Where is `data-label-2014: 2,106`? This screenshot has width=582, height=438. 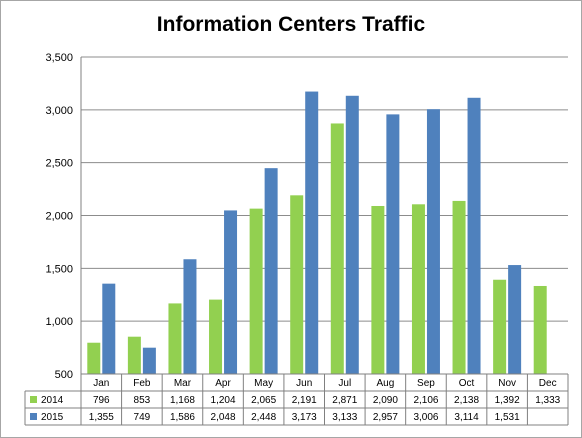 data-label-2014: 2,106 is located at coordinates (425, 400).